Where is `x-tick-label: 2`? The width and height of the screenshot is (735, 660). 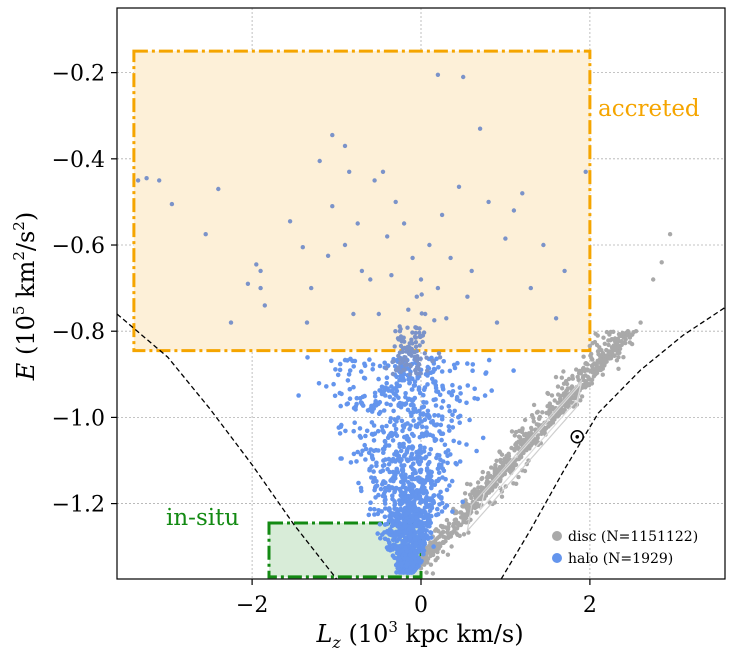 x-tick-label: 2 is located at coordinates (590, 605).